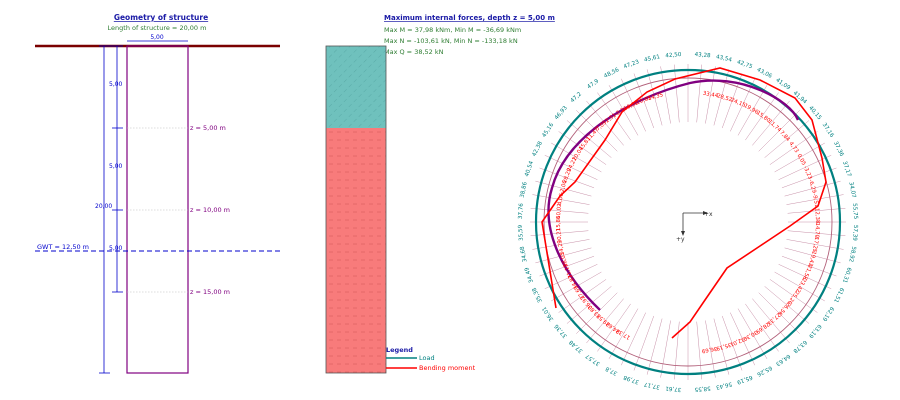 The image size is (900, 400). What do you see at coordinates (611, 73) in the screenshot?
I see `ring-value-label: 48,56` at bounding box center [611, 73].